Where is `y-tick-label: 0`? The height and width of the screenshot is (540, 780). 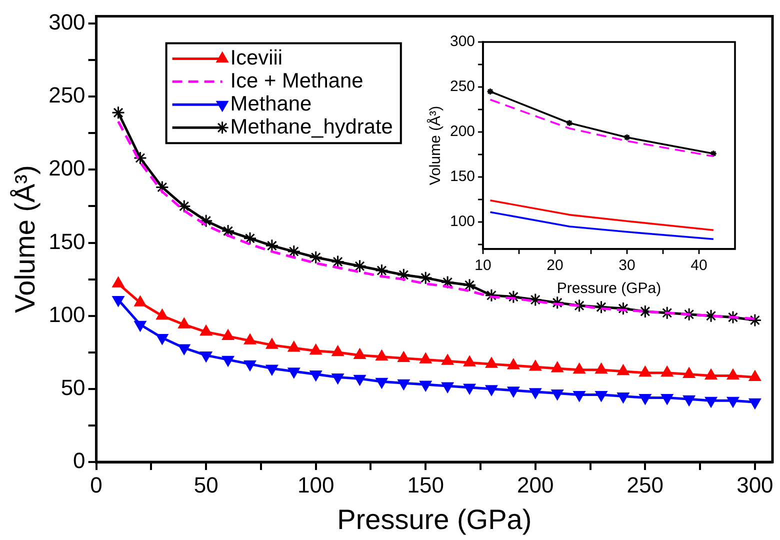
y-tick-label: 0 is located at coordinates (79, 461).